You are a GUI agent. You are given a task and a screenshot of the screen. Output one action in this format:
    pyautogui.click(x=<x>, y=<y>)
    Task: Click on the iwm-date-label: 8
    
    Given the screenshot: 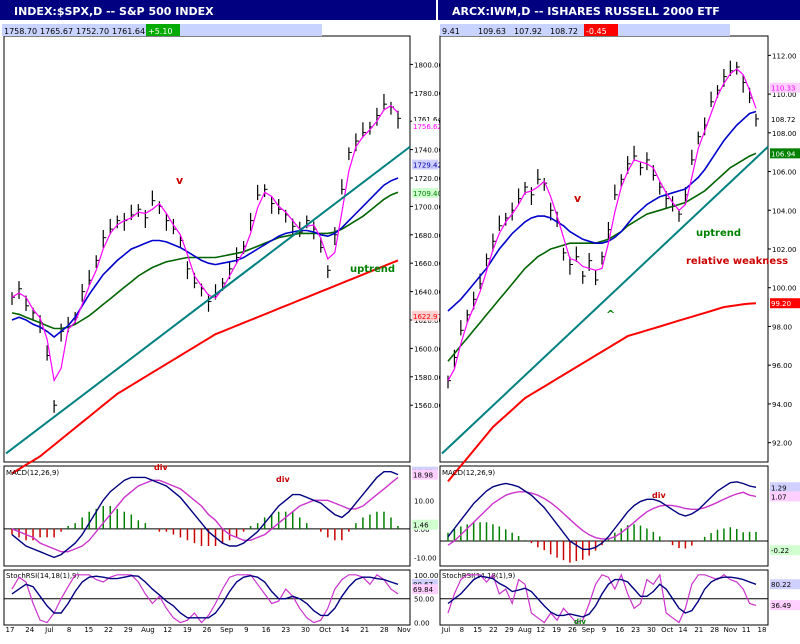 What is the action you would take?
    pyautogui.click(x=462, y=630)
    